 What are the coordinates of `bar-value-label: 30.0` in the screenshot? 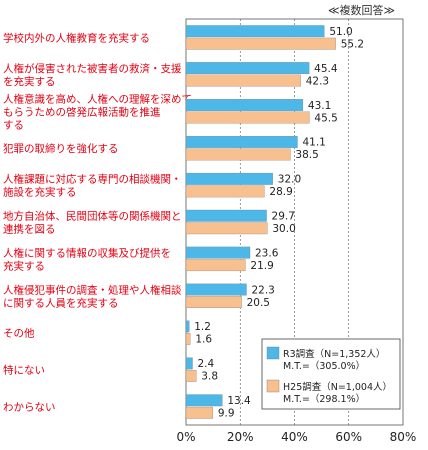 It's located at (283, 229).